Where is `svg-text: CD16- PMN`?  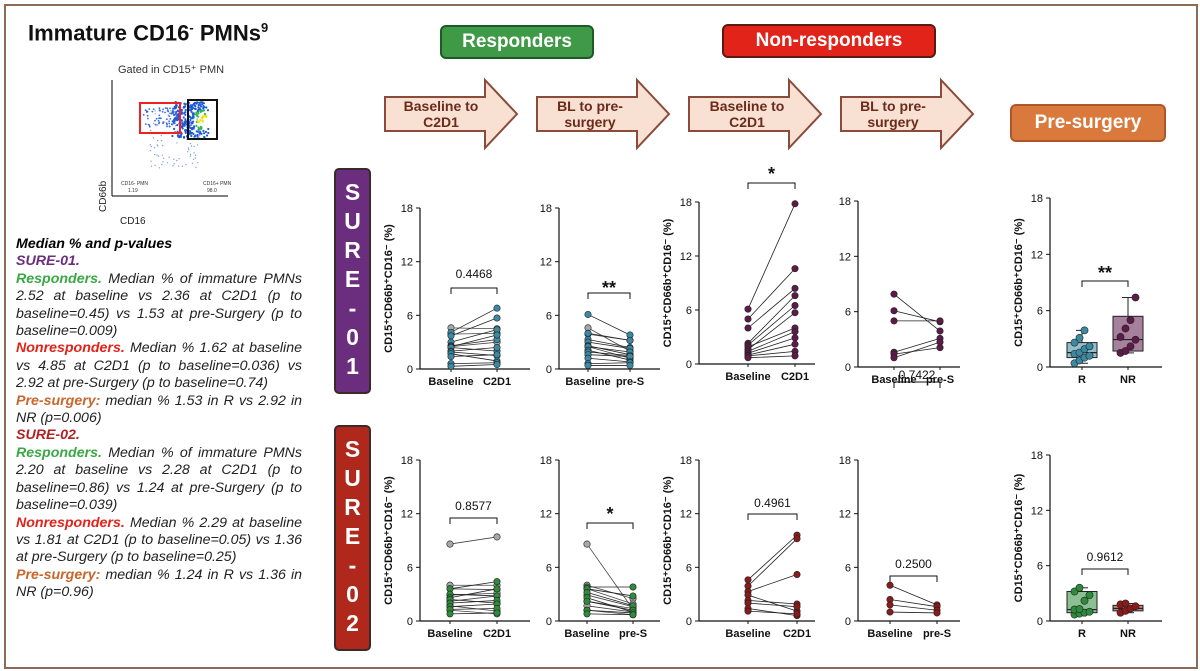
svg-text: CD16- PMN is located at coordinates (134, 184).